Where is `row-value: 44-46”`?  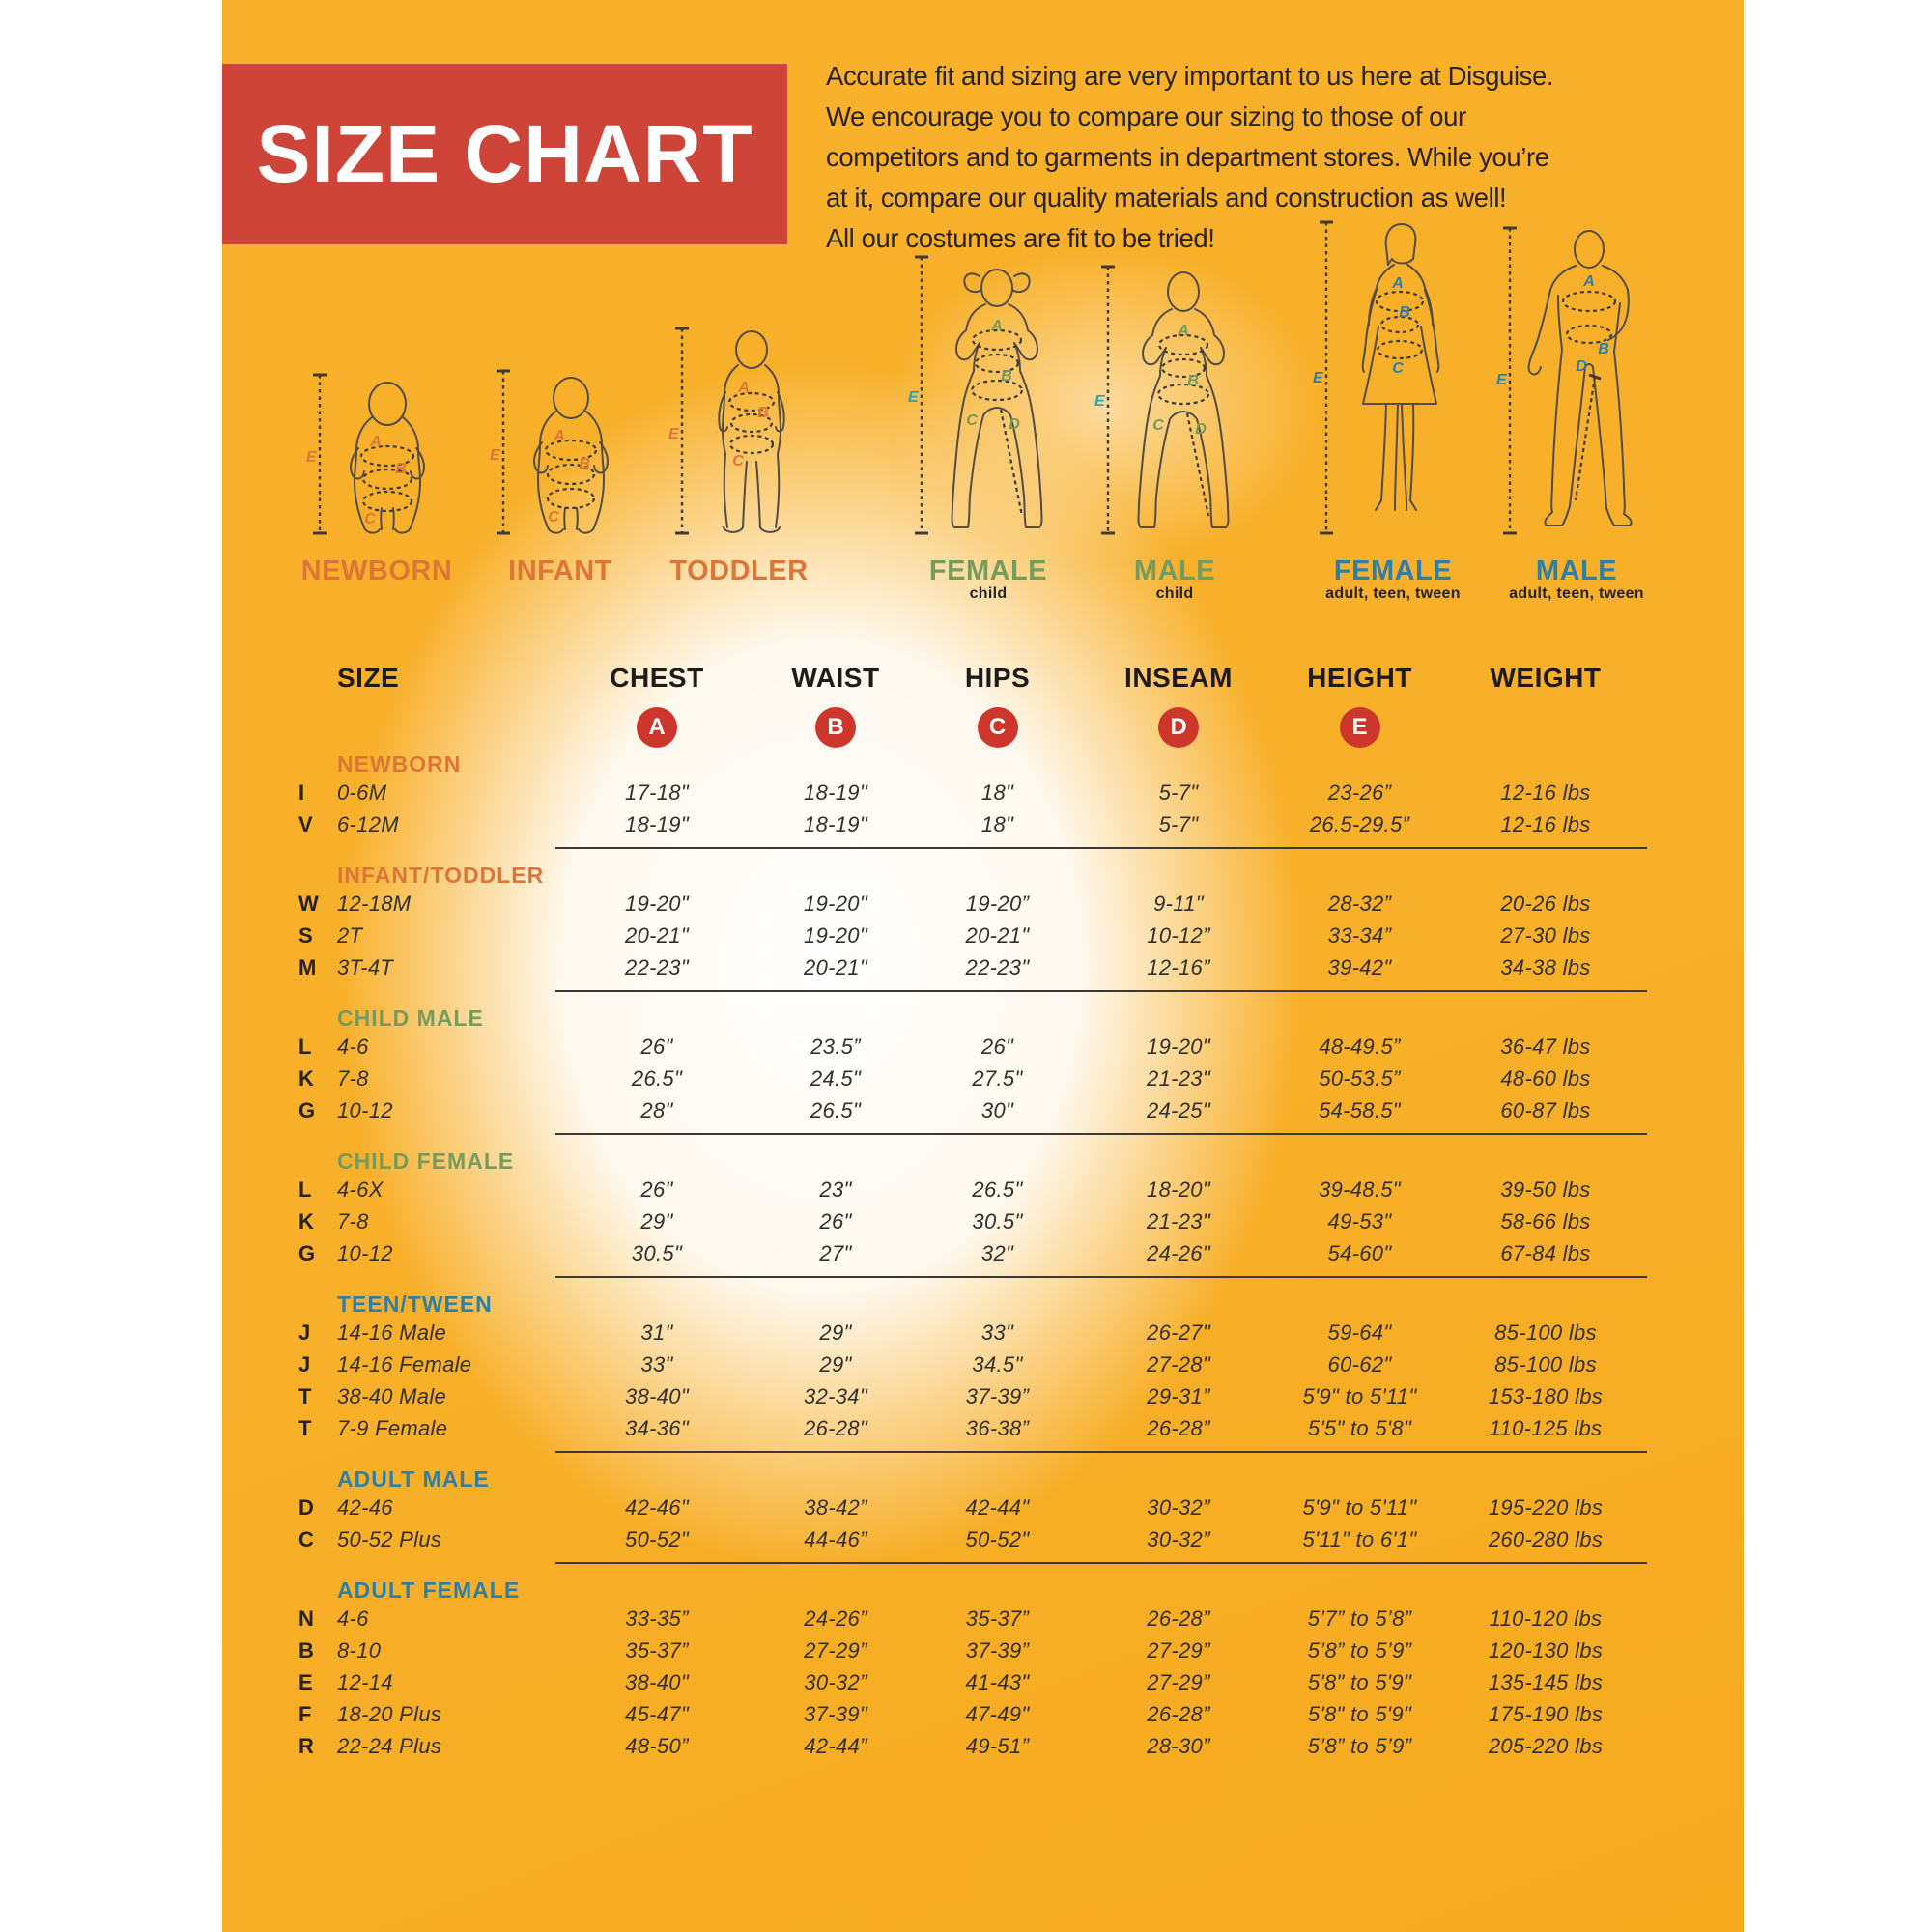
row-value: 44-46” is located at coordinates (835, 1538).